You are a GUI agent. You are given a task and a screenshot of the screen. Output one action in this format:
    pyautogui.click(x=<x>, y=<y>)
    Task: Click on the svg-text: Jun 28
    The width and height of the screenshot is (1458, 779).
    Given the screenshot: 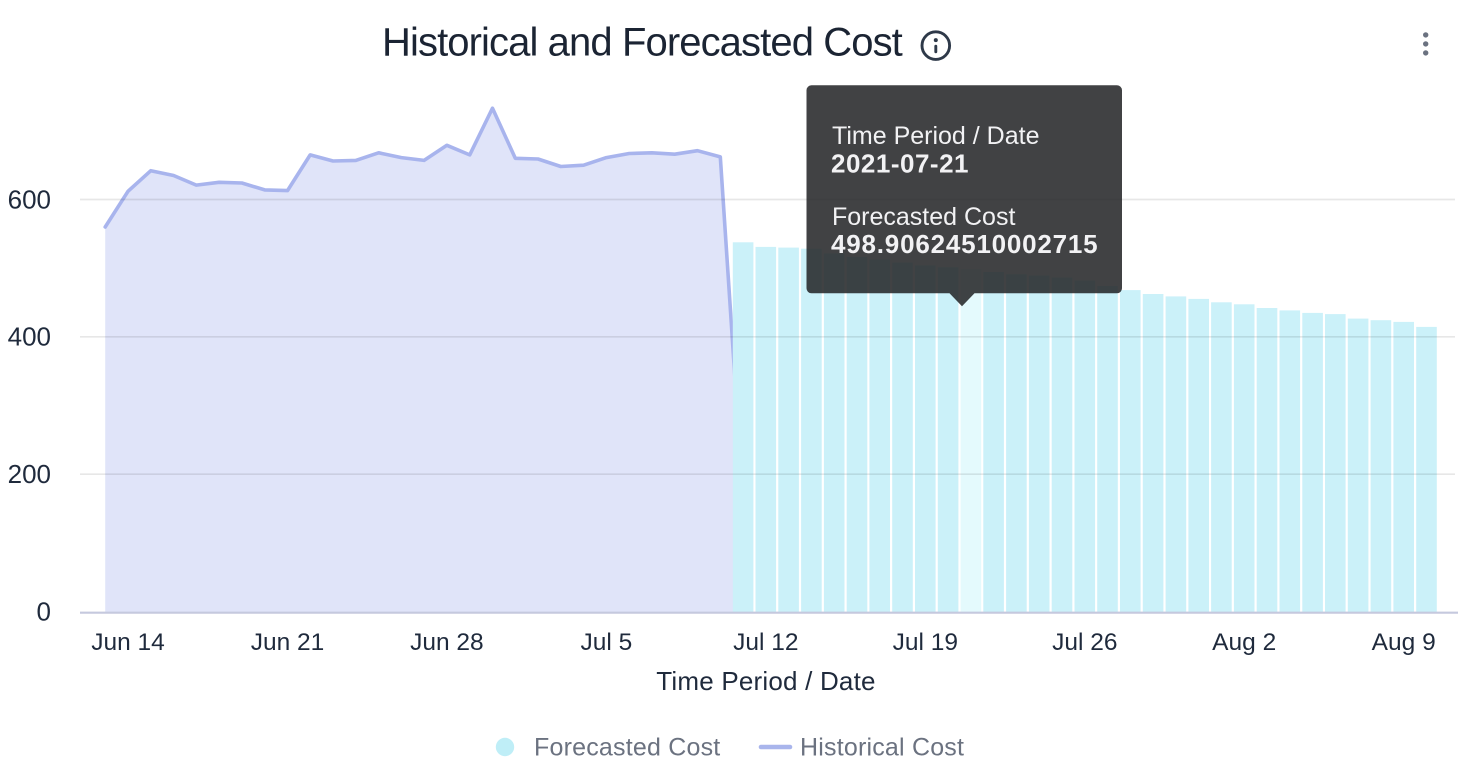 What is the action you would take?
    pyautogui.click(x=447, y=642)
    